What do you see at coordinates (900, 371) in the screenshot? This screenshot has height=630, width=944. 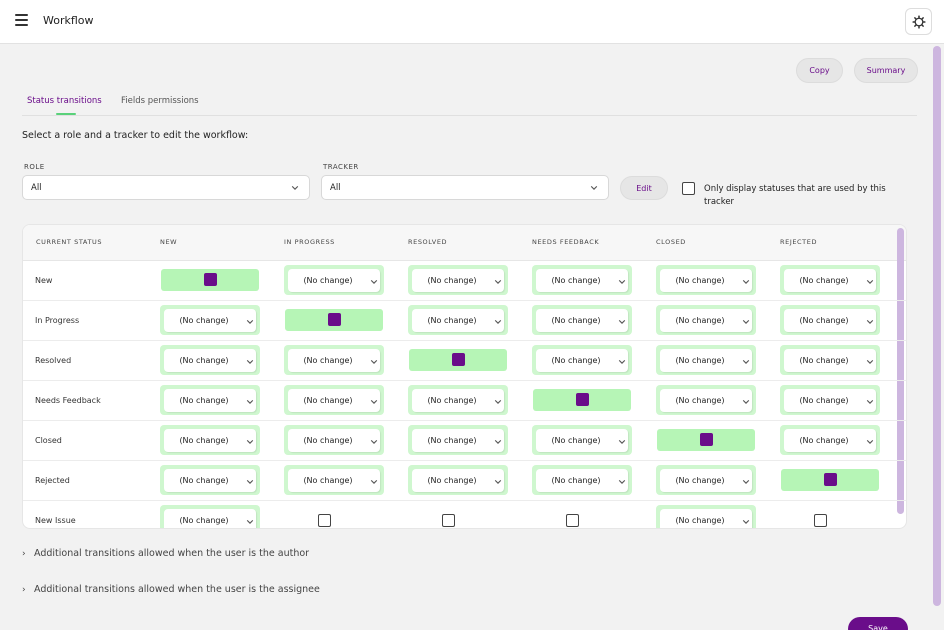 I see `table-scrollbar` at bounding box center [900, 371].